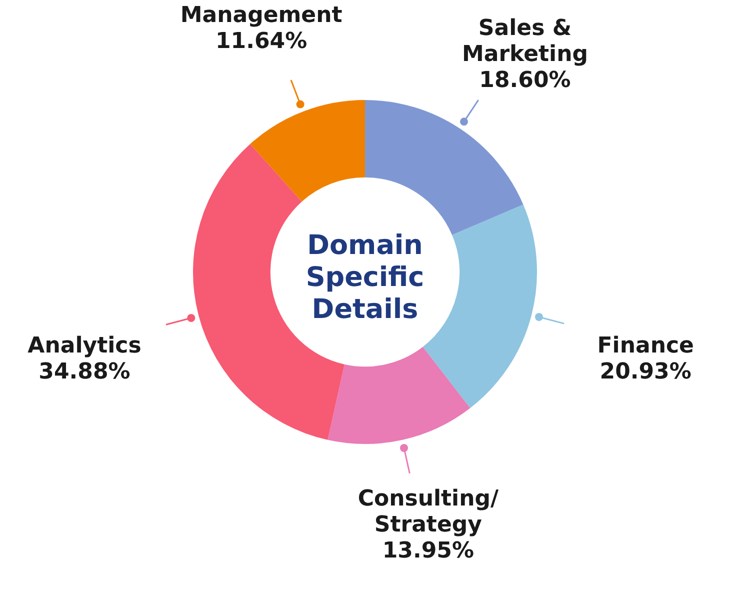 This screenshot has width=731, height=595. What do you see at coordinates (645, 345) in the screenshot?
I see `slice-label: Finance` at bounding box center [645, 345].